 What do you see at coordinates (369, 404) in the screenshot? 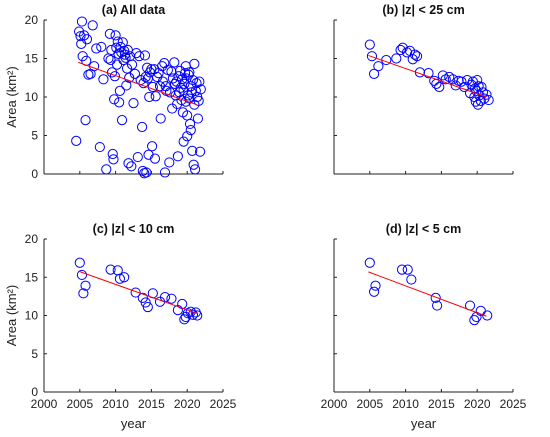
I see `x-tick-label: 2005` at bounding box center [369, 404].